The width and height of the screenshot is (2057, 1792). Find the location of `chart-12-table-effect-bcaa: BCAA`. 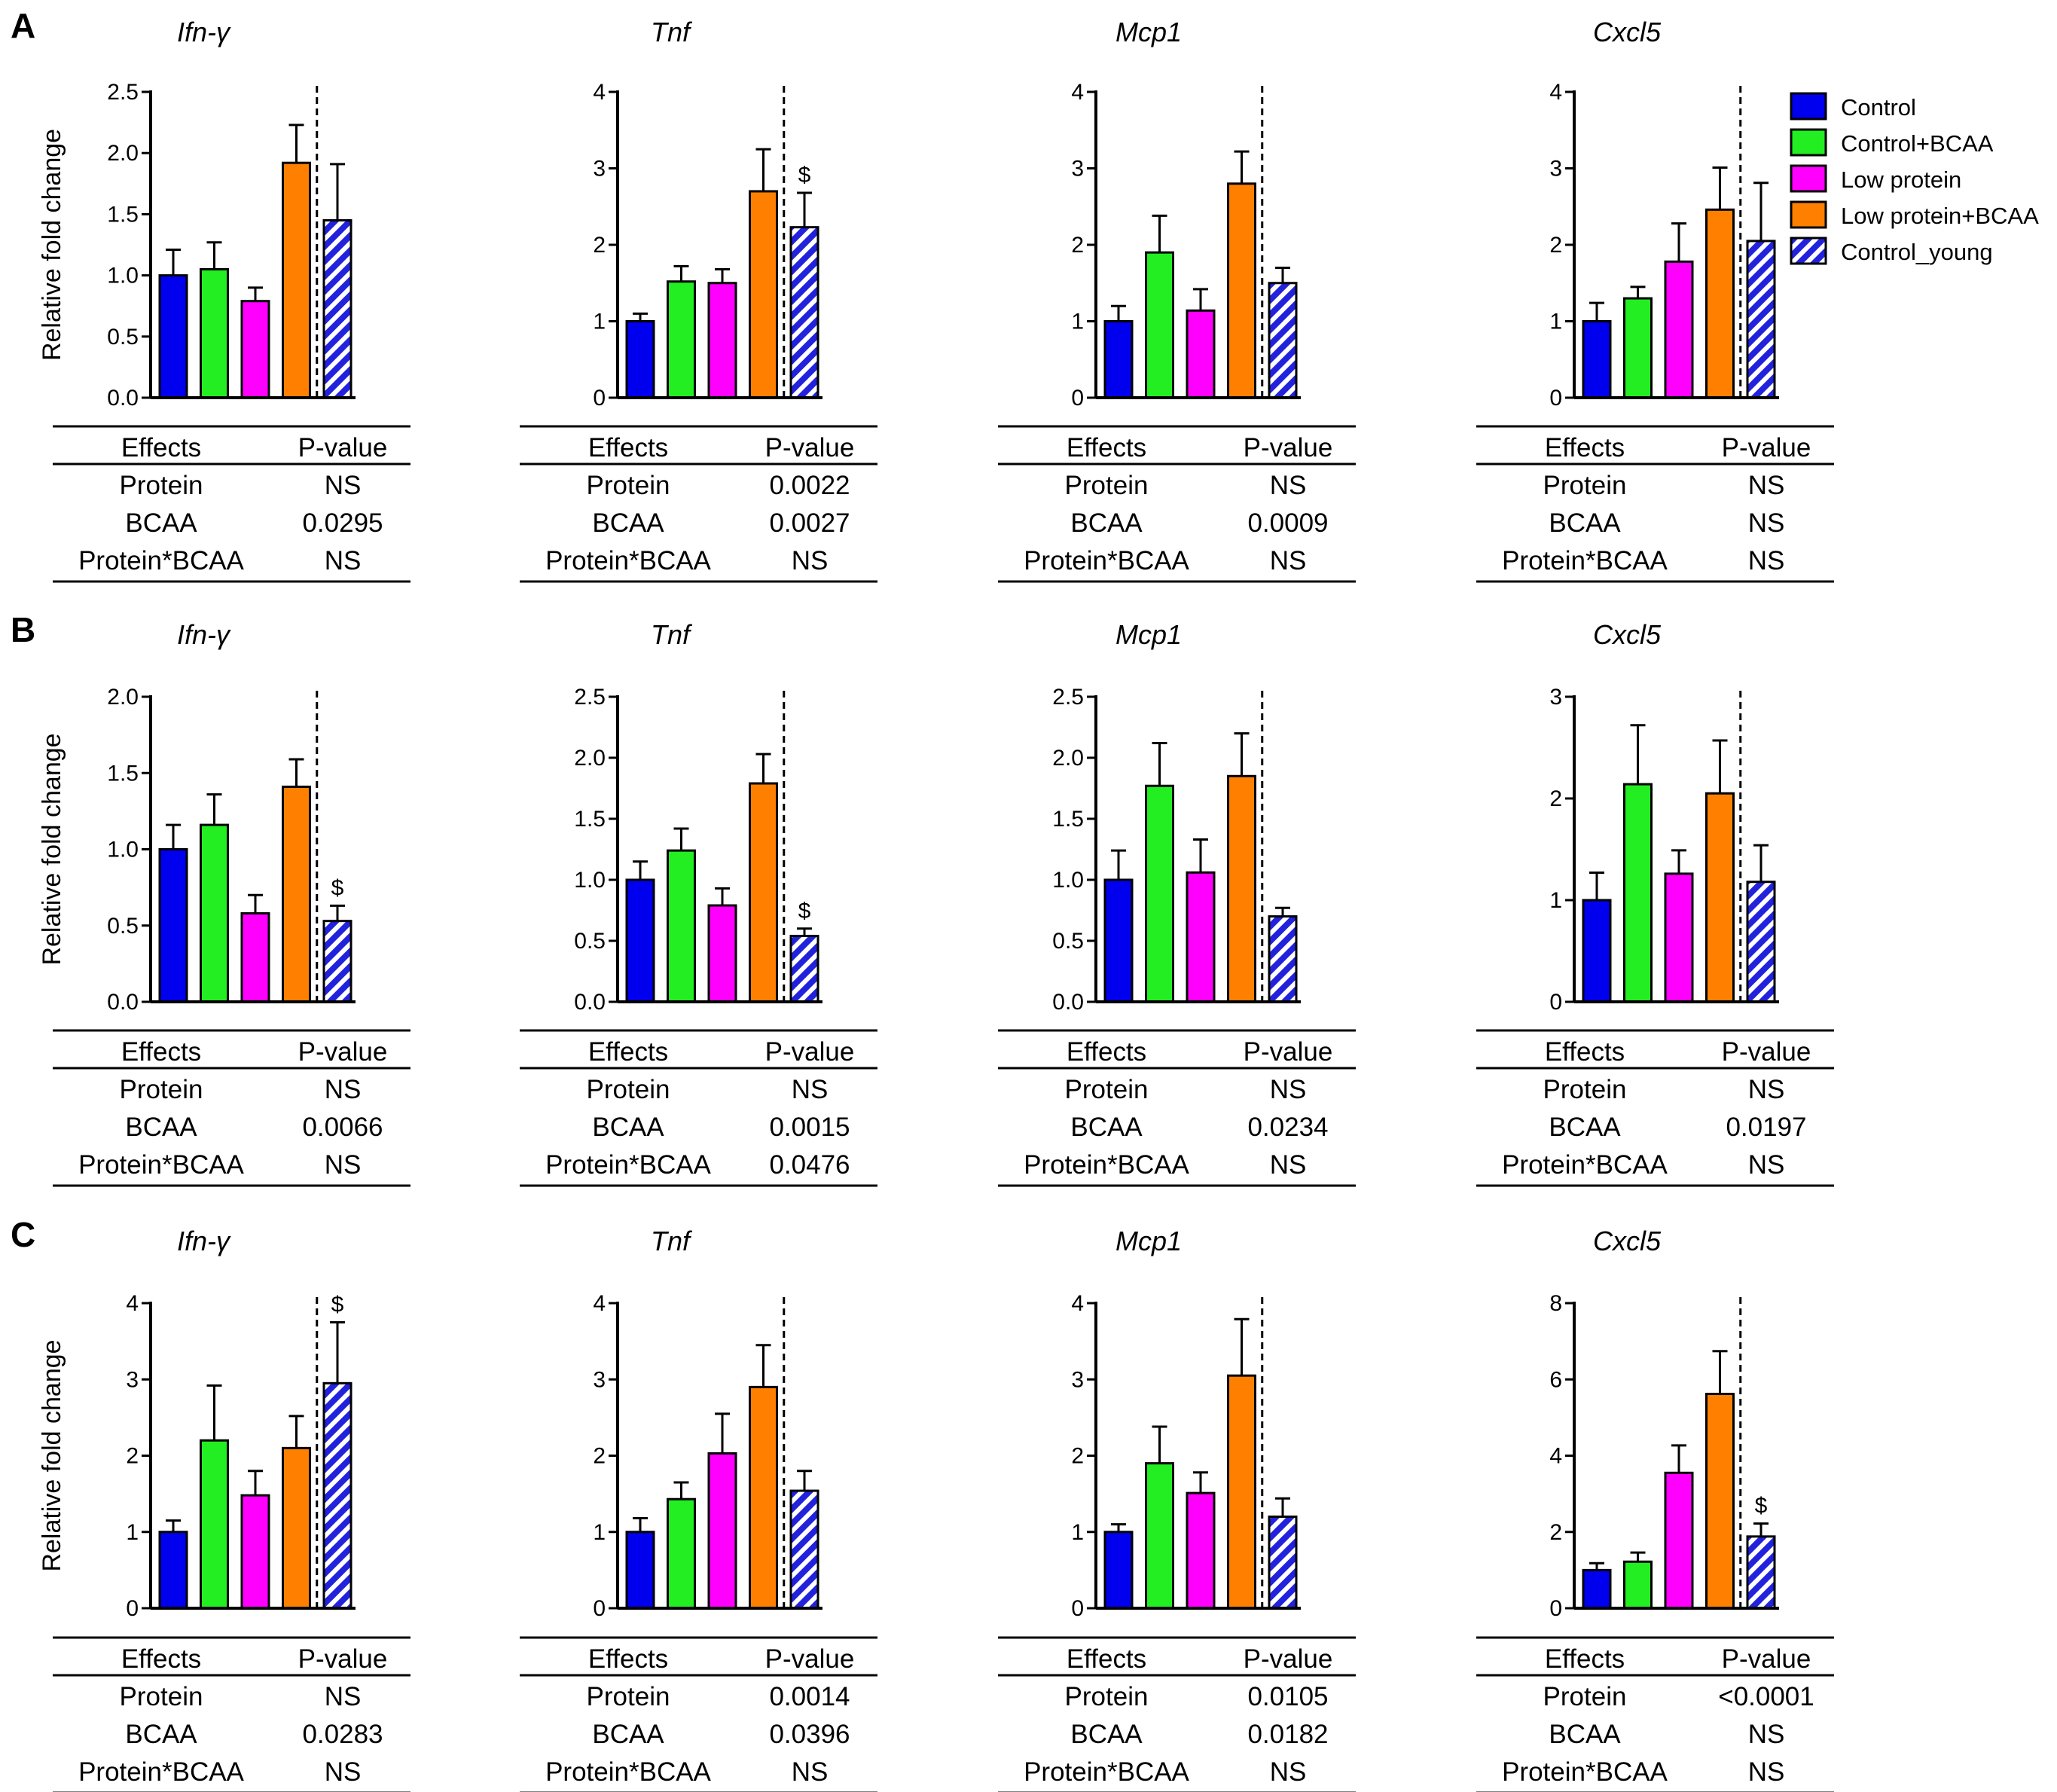

chart-12-table-effect-bcaa: BCAA is located at coordinates (1585, 1734).